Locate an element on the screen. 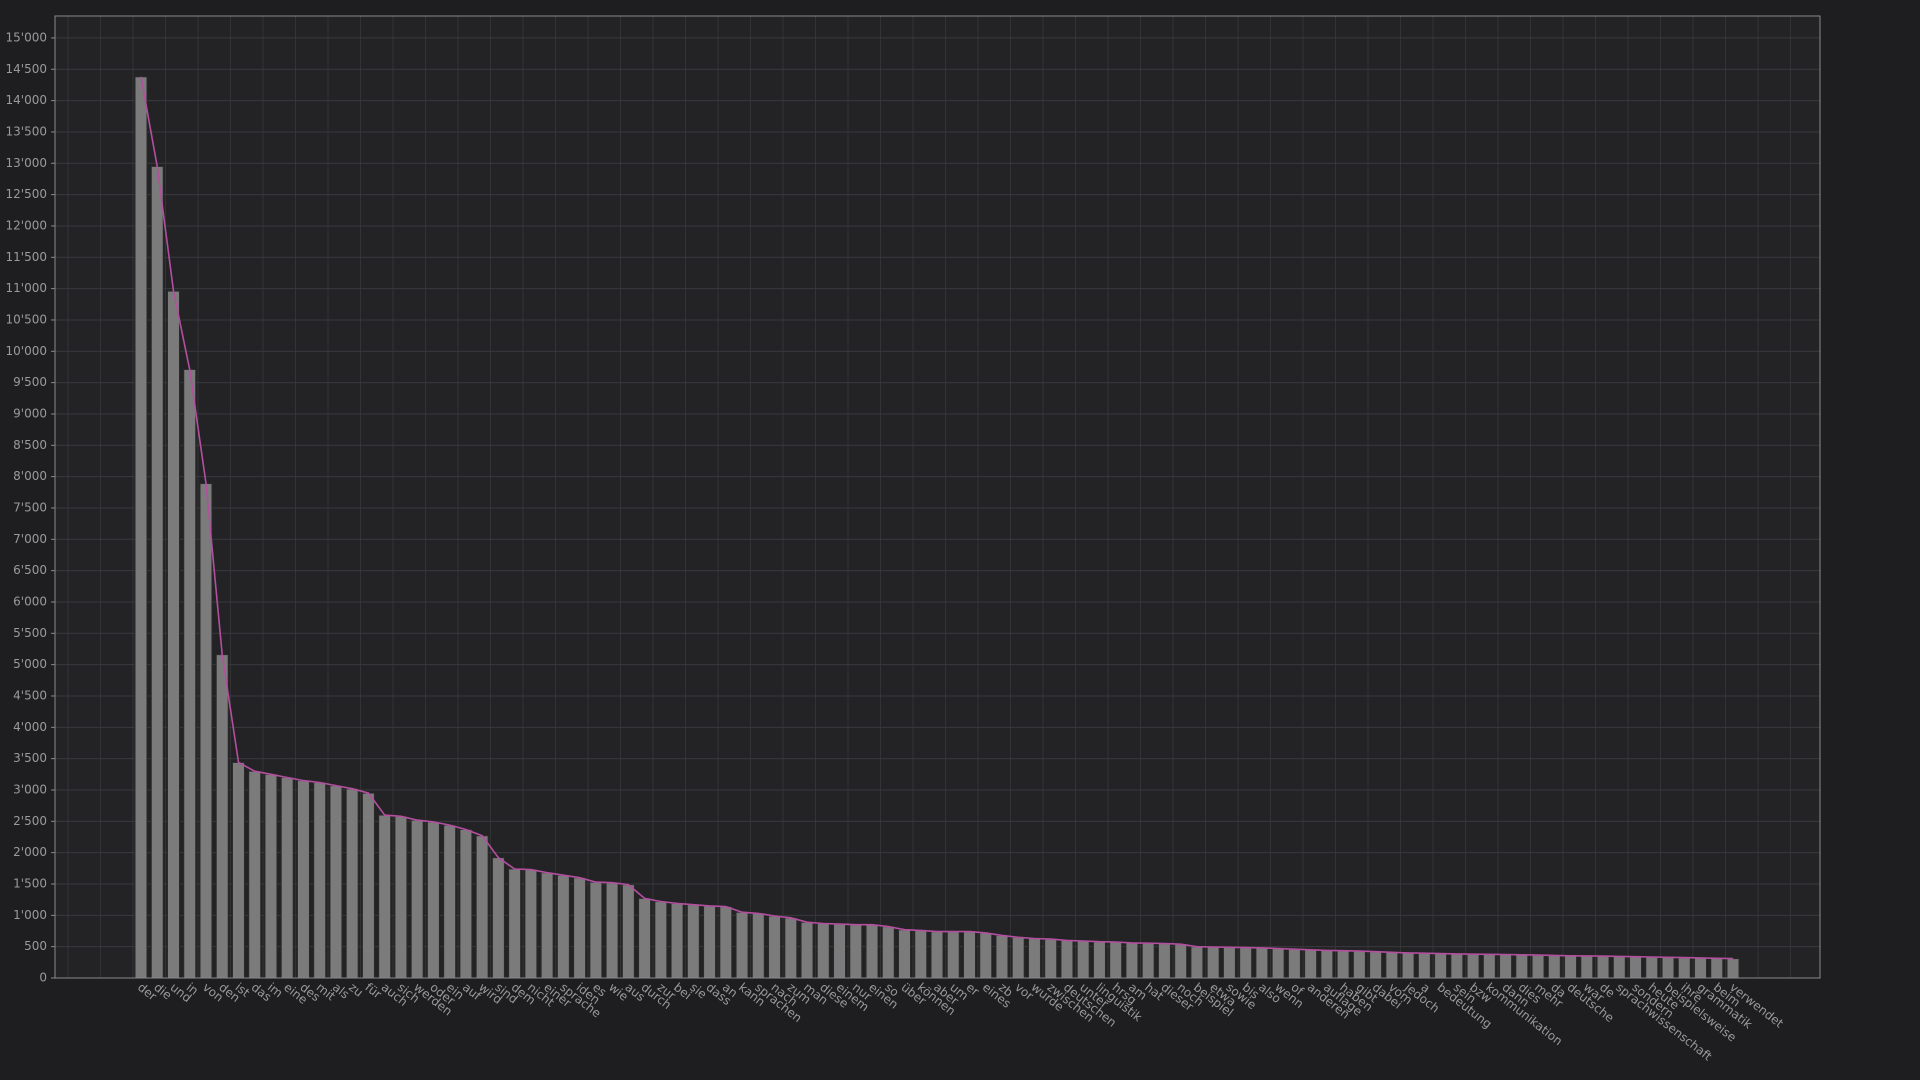 Image resolution: width=1920 pixels, height=1080 pixels. y-tick-label: 11'000 is located at coordinates (26, 288).